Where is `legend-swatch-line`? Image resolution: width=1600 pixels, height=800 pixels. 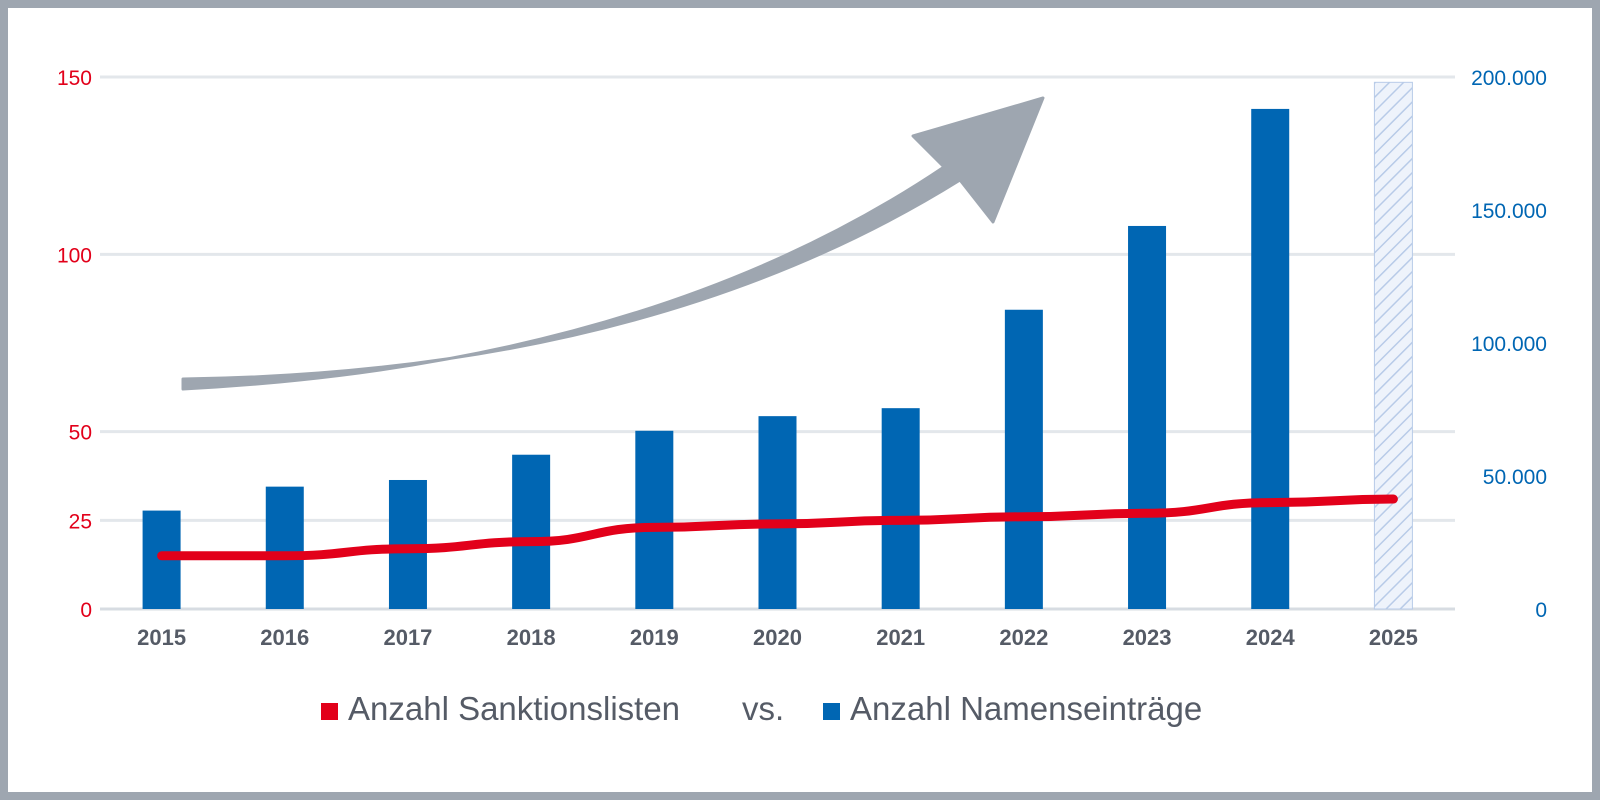 legend-swatch-line is located at coordinates (329, 711).